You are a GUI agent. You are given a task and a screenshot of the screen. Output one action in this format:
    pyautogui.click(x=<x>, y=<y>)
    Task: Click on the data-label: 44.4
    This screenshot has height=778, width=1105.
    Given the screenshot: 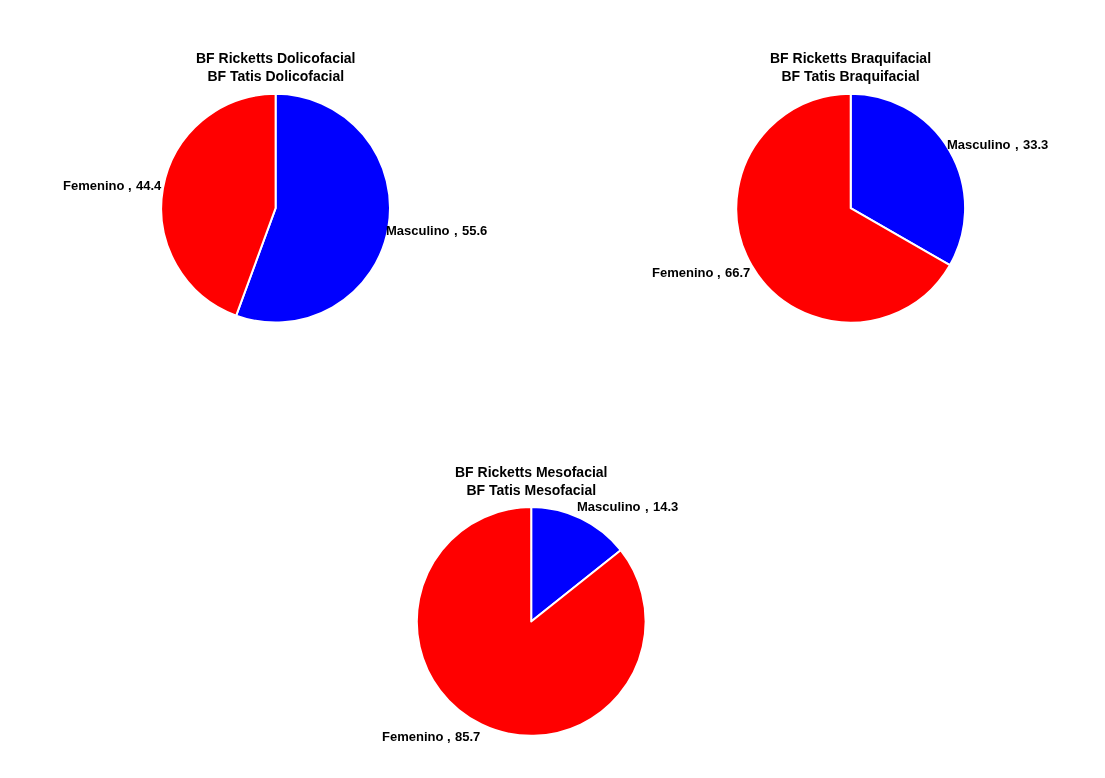 What is the action you would take?
    pyautogui.click(x=149, y=185)
    